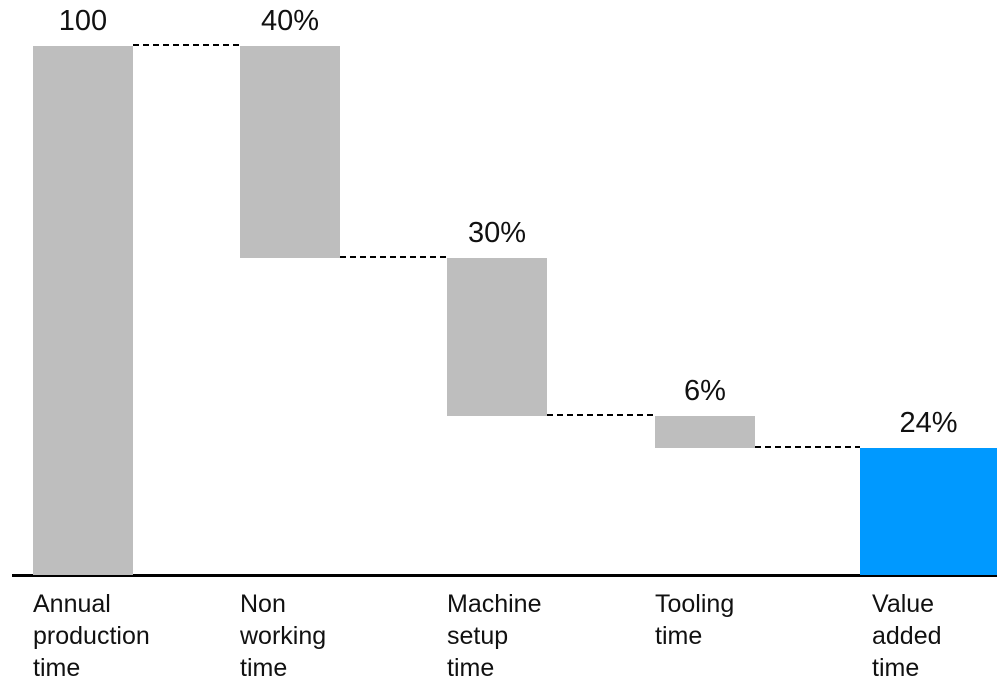 The width and height of the screenshot is (1000, 695). What do you see at coordinates (494, 604) in the screenshot?
I see `category-label-line: Machine` at bounding box center [494, 604].